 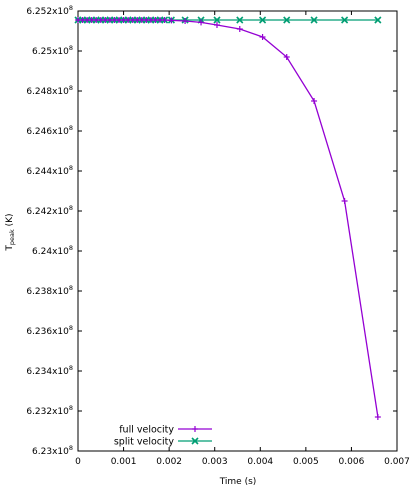 What do you see at coordinates (12, 237) in the screenshot?
I see `y-axis-label-subscript: peak` at bounding box center [12, 237].